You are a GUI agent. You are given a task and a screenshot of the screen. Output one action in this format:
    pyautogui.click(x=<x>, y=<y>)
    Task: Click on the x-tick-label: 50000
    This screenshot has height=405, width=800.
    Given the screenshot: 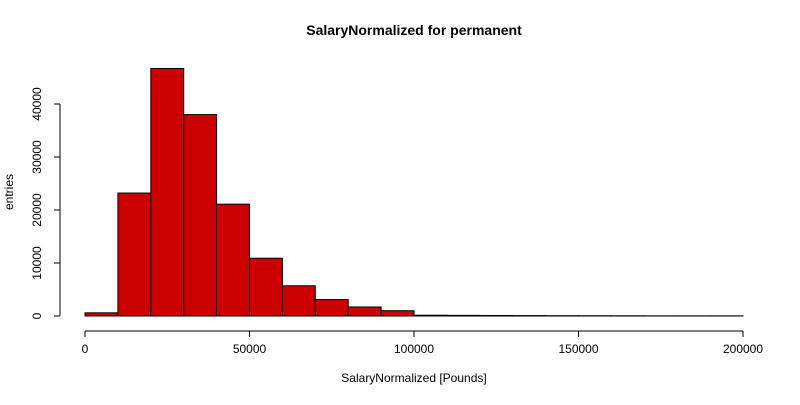 What is the action you would take?
    pyautogui.click(x=250, y=349)
    